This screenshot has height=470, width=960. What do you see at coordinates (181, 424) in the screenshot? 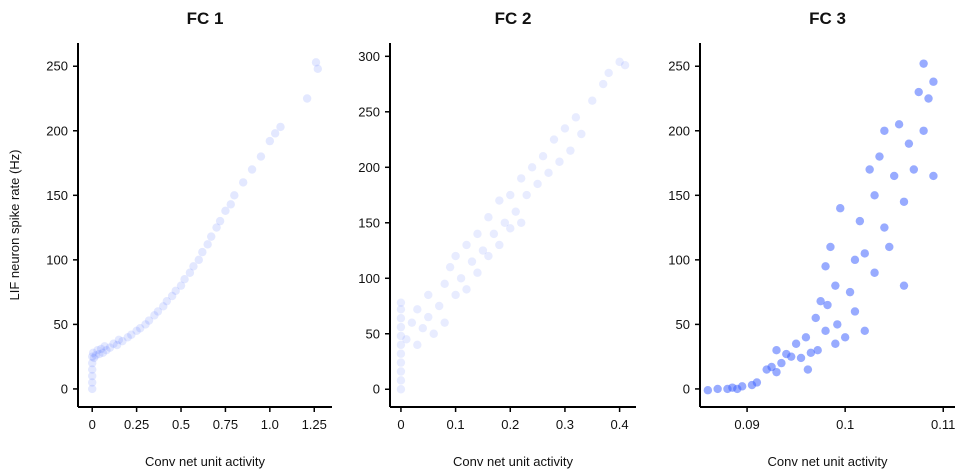
I see `x-tick-label: 0.5` at bounding box center [181, 424].